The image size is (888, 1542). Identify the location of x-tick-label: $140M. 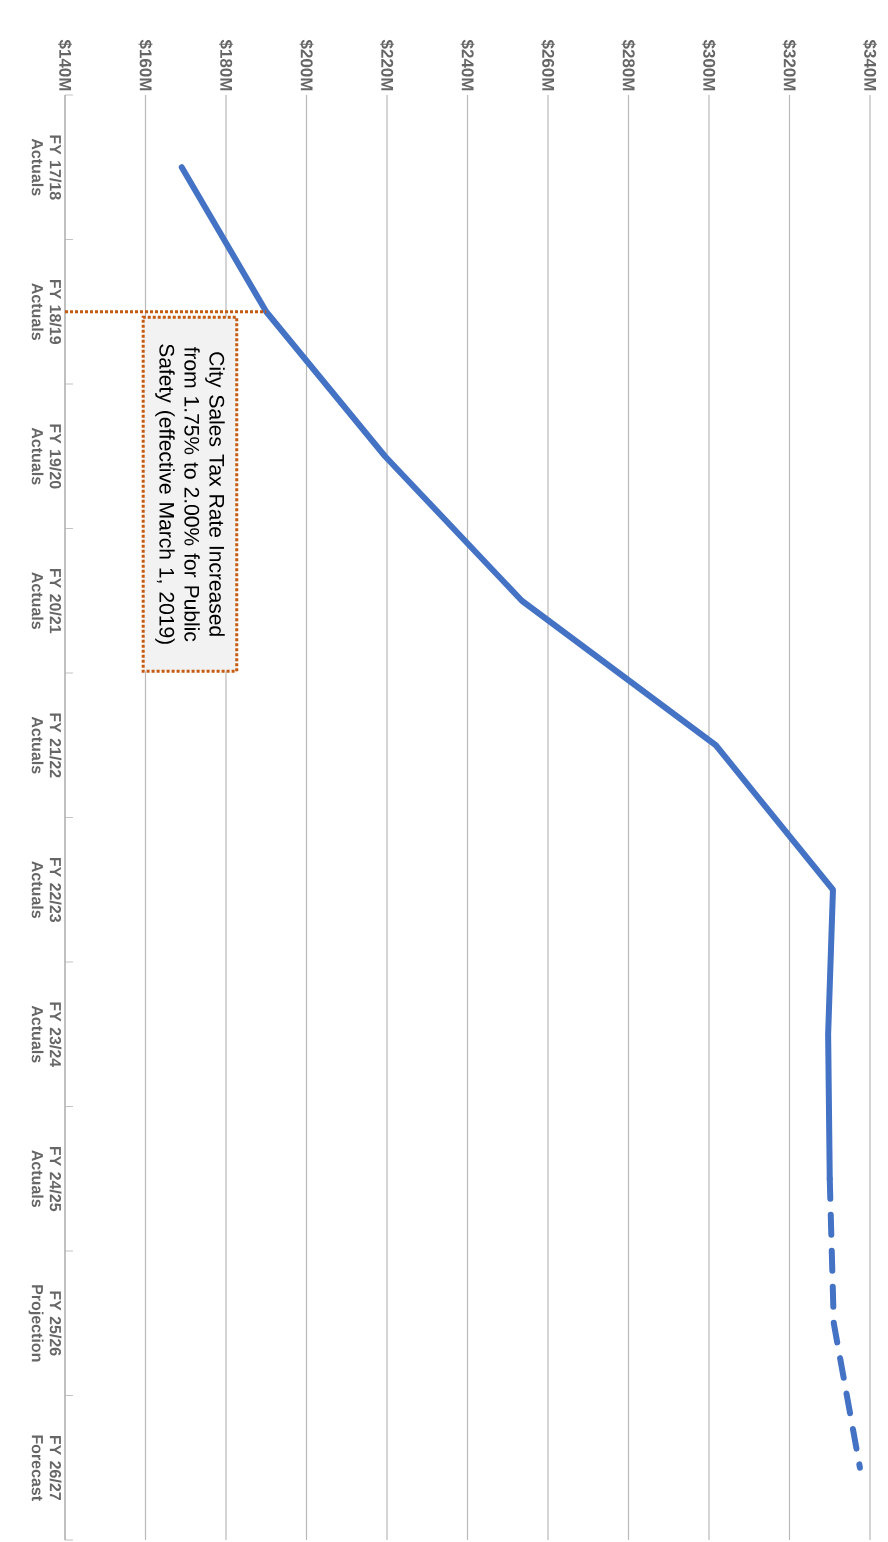
(65, 65).